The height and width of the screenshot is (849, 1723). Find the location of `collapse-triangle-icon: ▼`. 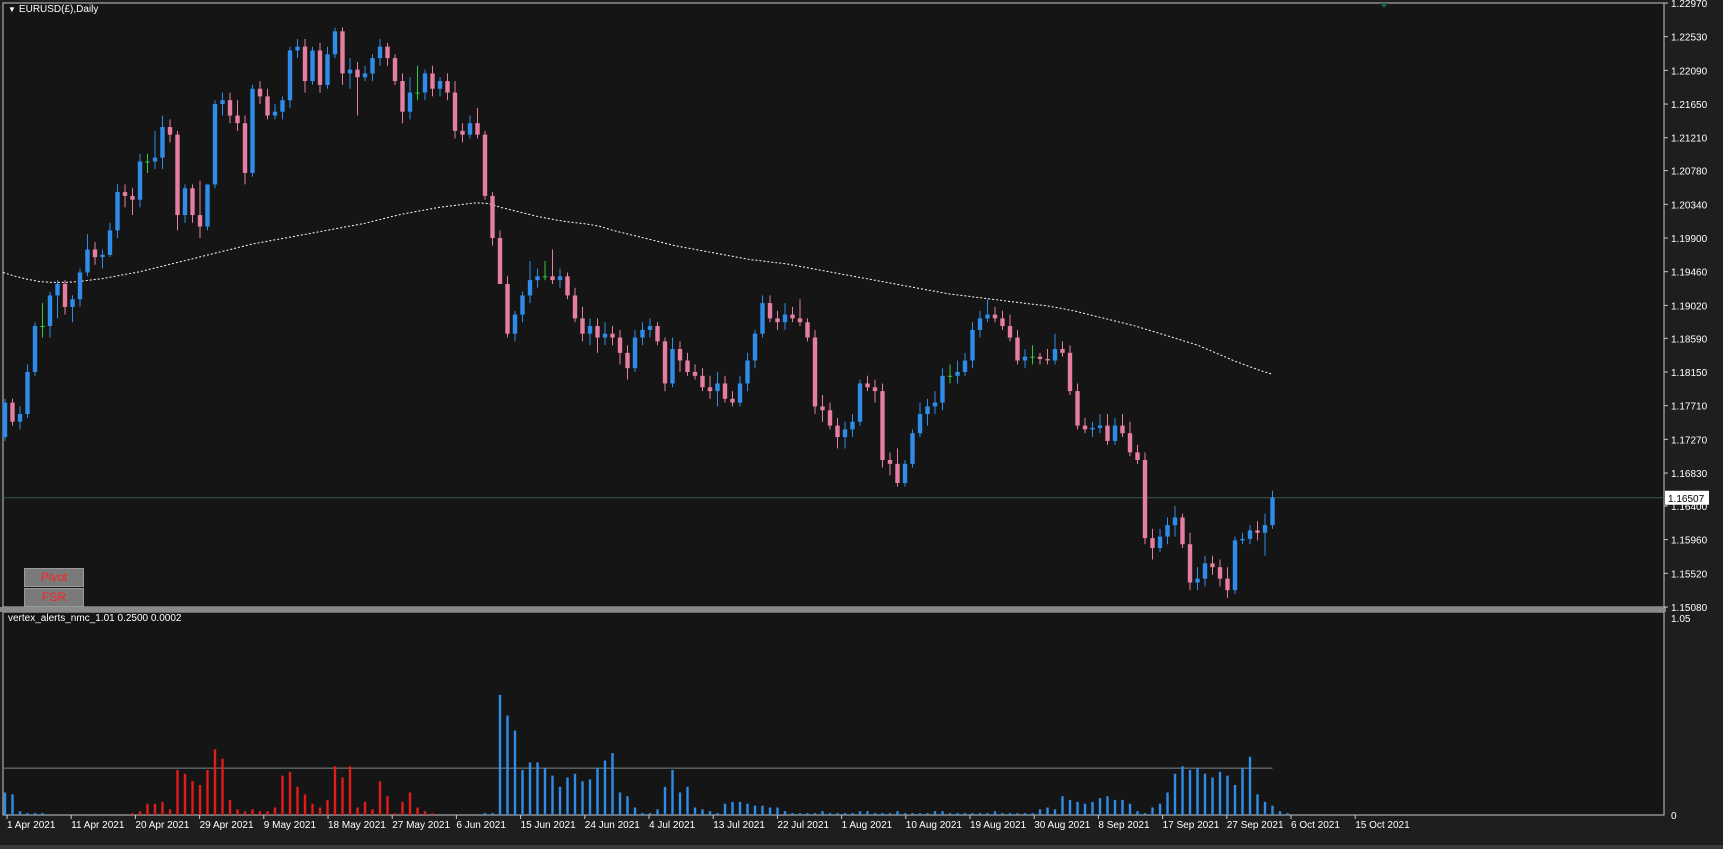

collapse-triangle-icon: ▼ is located at coordinates (12, 9).